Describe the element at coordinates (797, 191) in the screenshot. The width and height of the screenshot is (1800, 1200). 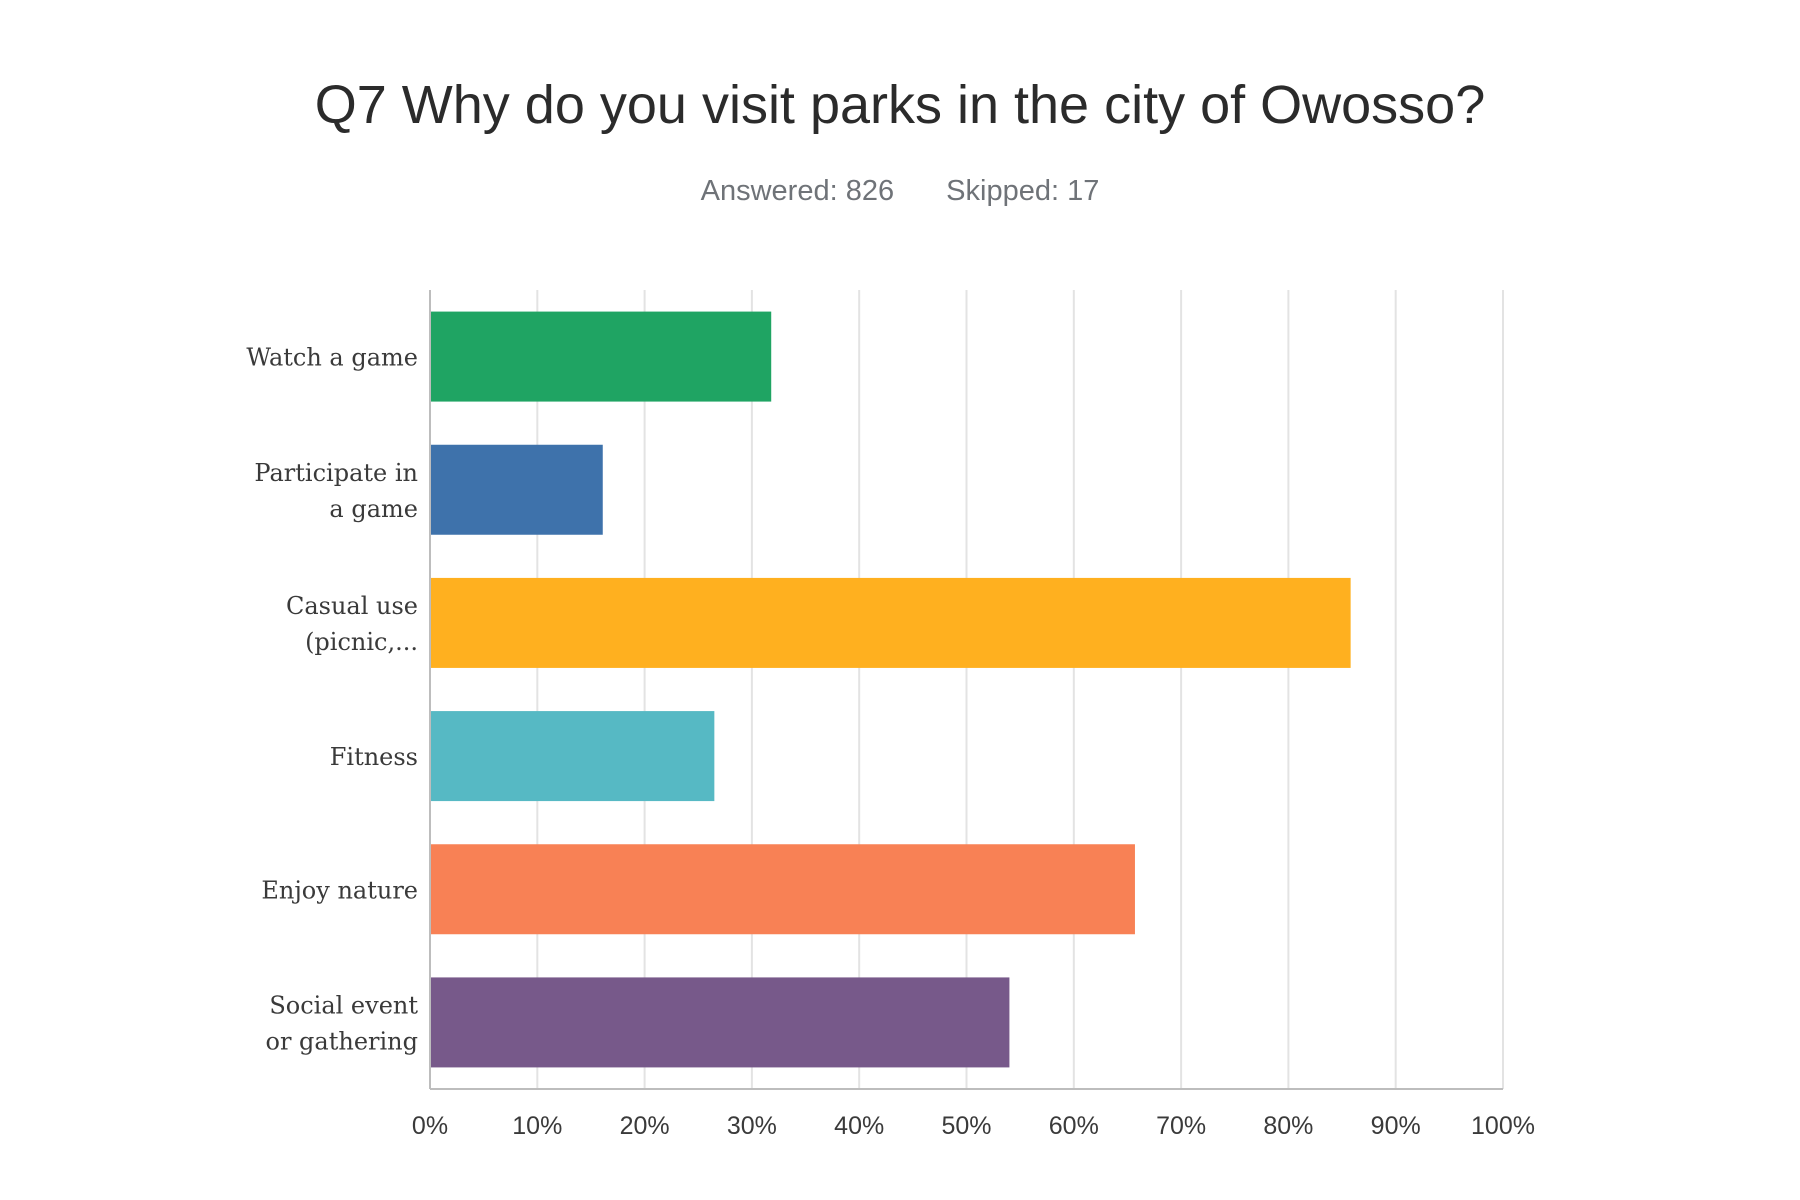
I see `answered-count: Answered: 826` at that location.